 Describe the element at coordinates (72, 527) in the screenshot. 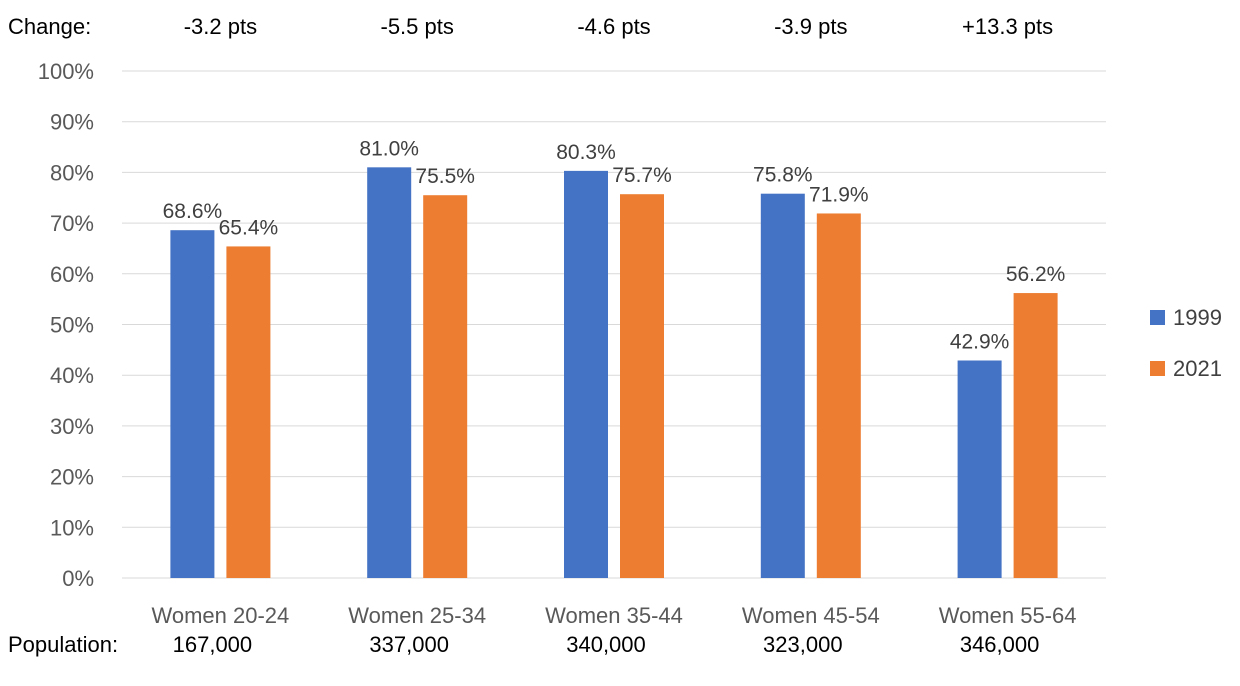

I see `y-tick-label: 10%` at that location.